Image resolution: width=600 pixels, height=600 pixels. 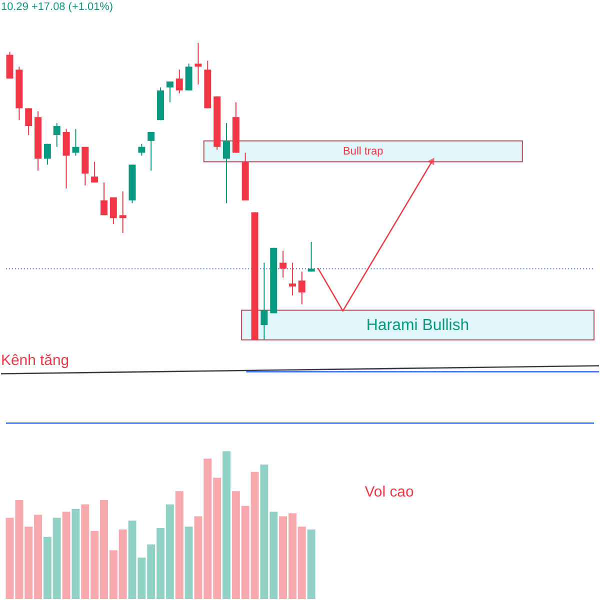 I want to click on band-label: Bull trap, so click(x=363, y=151).